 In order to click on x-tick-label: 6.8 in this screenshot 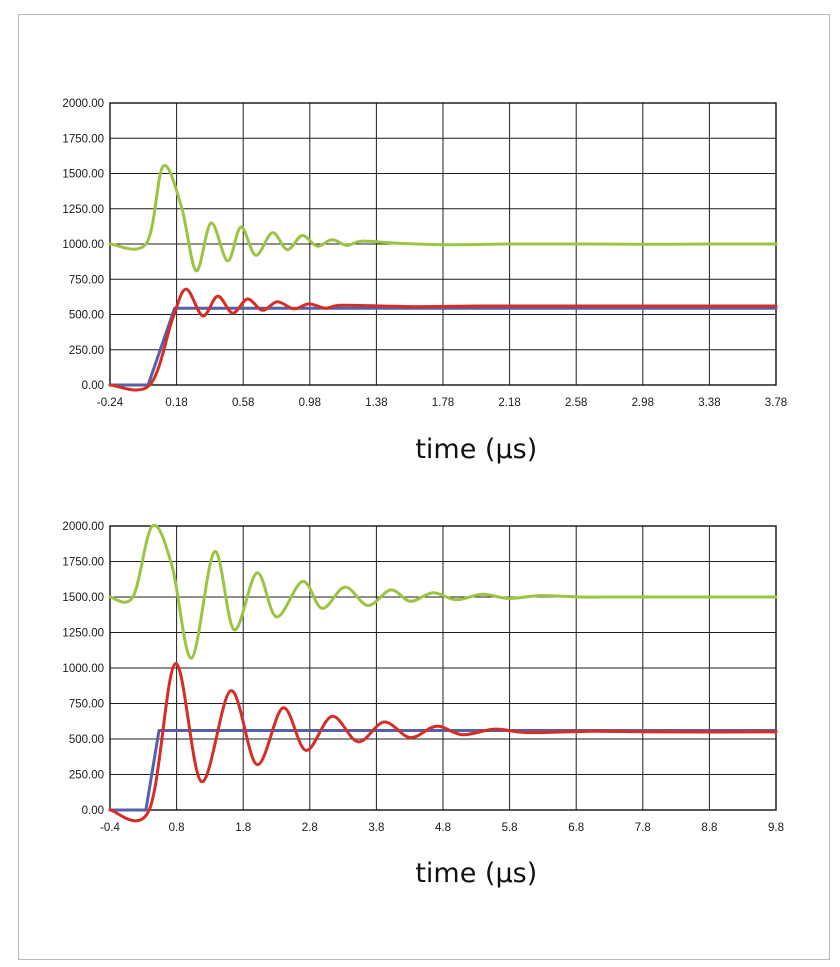, I will do `click(576, 828)`.